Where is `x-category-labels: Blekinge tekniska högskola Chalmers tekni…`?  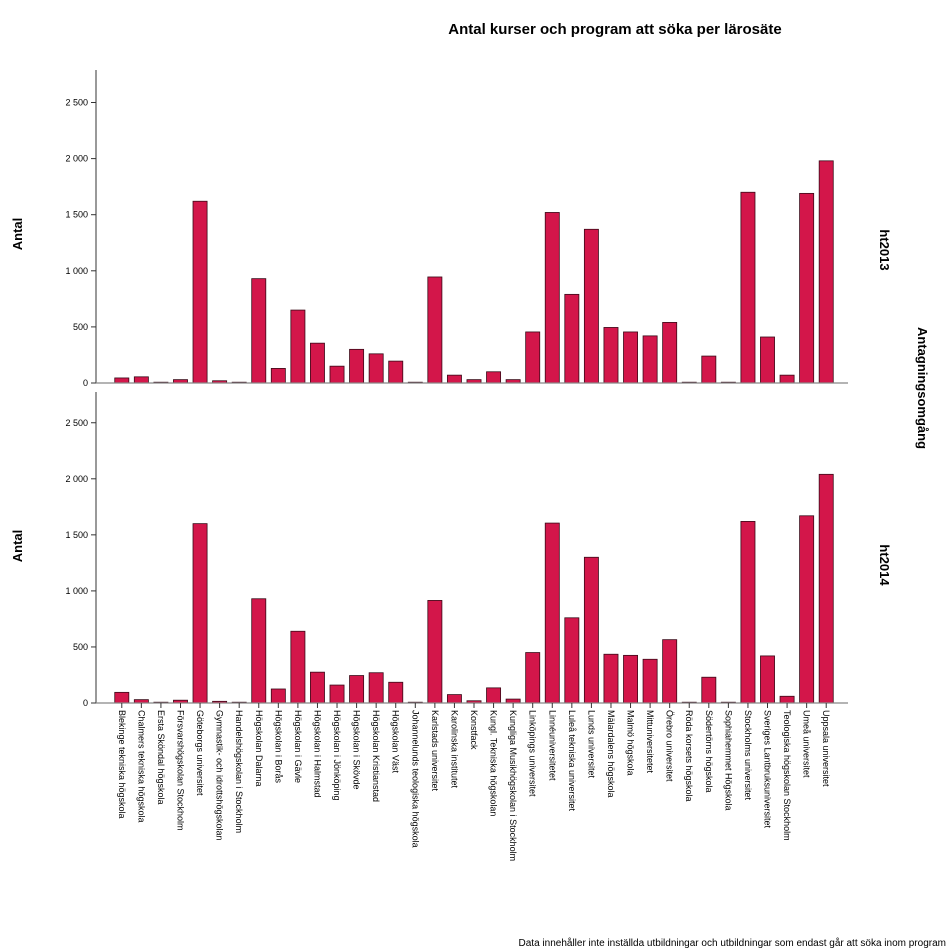 x-category-labels: Blekinge tekniska högskola Chalmers tekni… is located at coordinates (474, 782).